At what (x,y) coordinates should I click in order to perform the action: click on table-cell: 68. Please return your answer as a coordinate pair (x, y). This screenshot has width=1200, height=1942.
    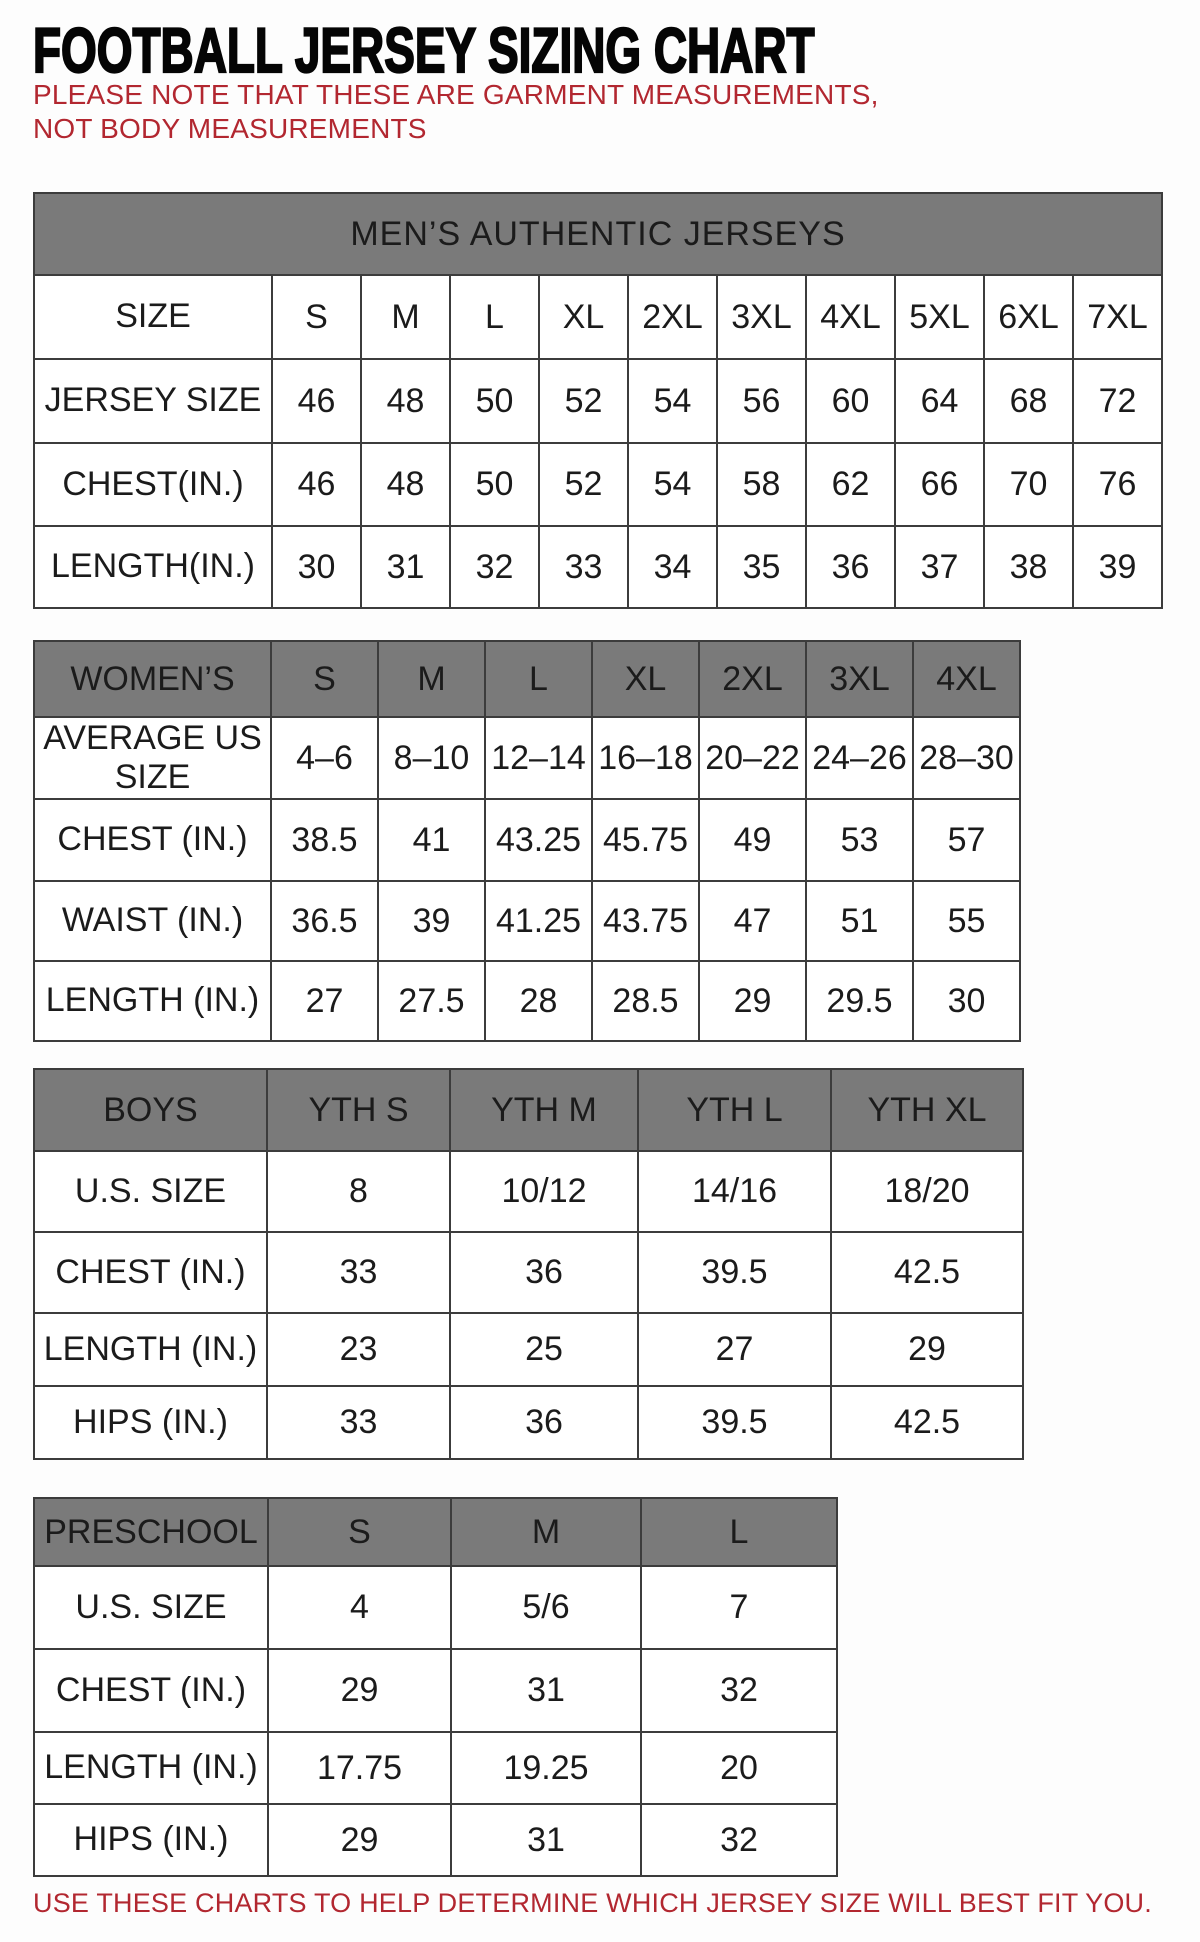
    Looking at the image, I should click on (1028, 401).